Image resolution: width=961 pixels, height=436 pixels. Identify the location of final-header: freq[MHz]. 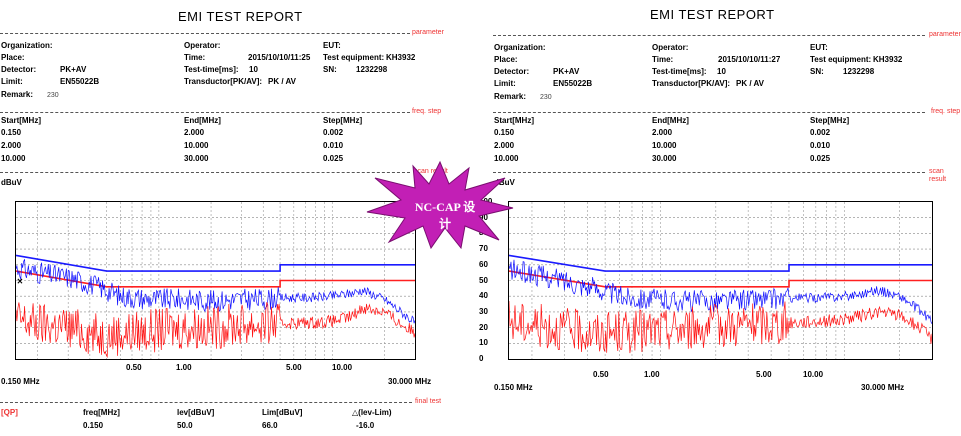
(101, 412).